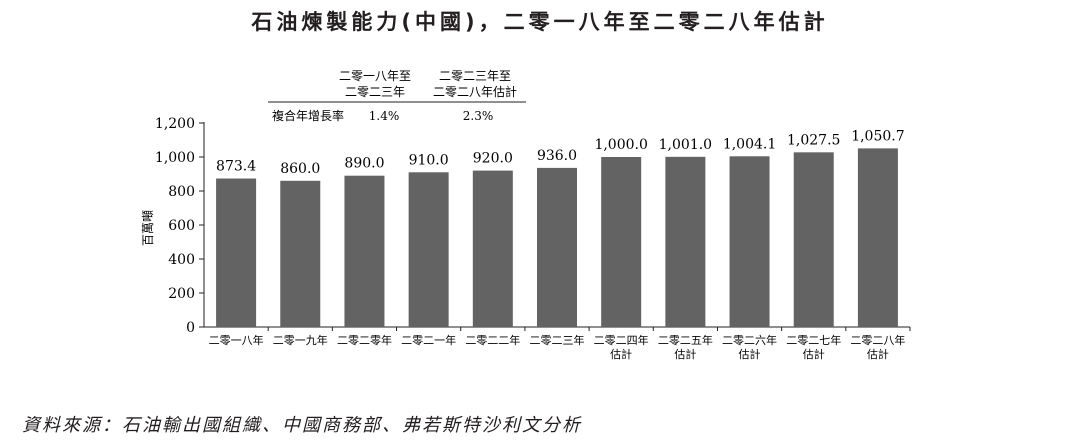 This screenshot has width=1080, height=444. I want to click on y-tick-label: 1,200, so click(175, 124).